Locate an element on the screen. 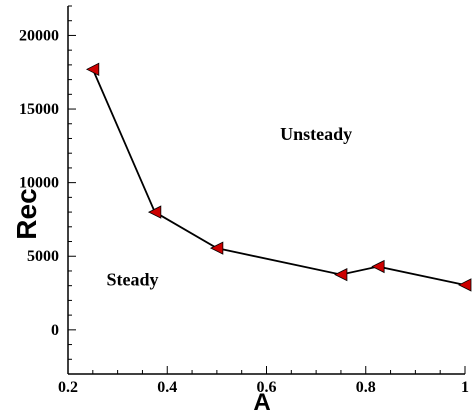 This screenshot has height=414, width=474. x-tick-label: 0.8 is located at coordinates (366, 387).